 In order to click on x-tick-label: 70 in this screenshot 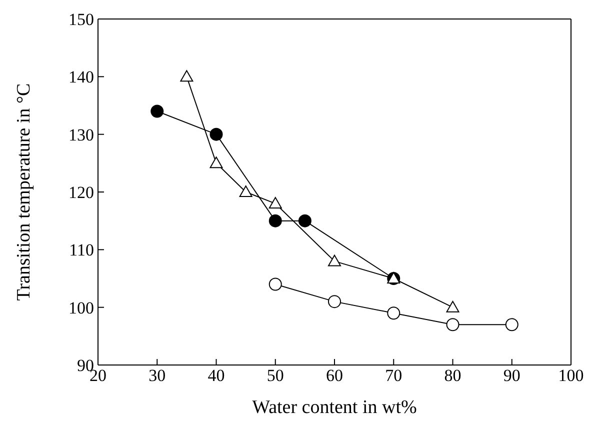, I will do `click(393, 376)`.